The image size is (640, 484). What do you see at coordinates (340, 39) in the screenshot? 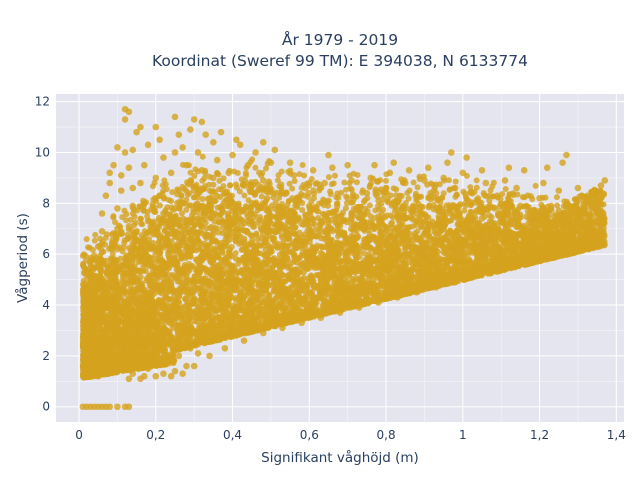
I see `chart-title: År 1979 - 2019` at bounding box center [340, 39].